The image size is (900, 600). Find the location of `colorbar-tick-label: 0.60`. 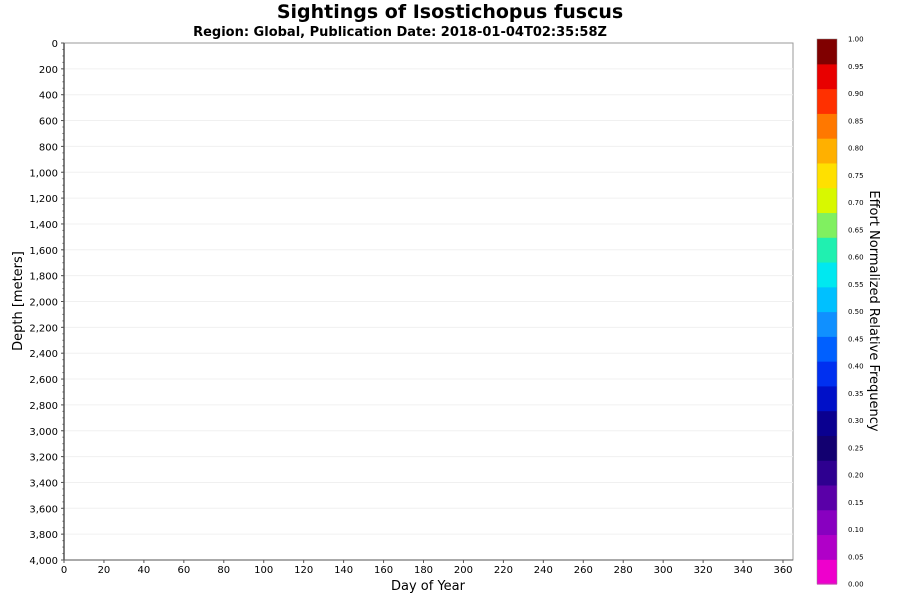

colorbar-tick-label: 0.60 is located at coordinates (856, 258).